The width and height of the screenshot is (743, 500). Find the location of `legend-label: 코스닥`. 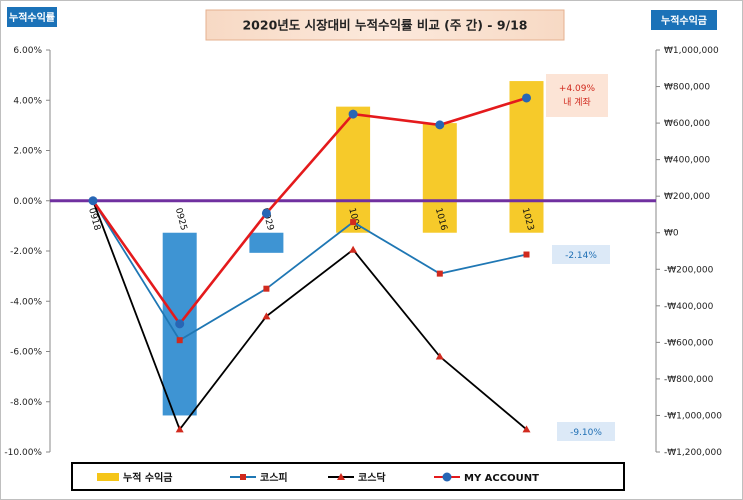

legend-label: 코스닥 is located at coordinates (372, 477).